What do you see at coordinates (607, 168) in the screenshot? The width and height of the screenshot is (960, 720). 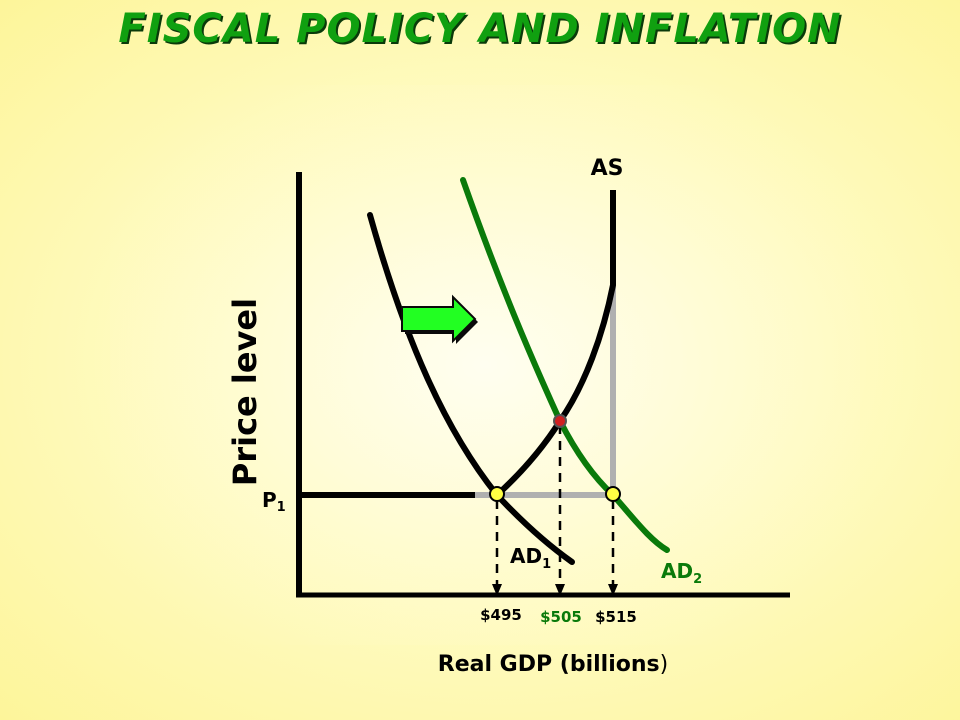 I see `as-label: AS` at bounding box center [607, 168].